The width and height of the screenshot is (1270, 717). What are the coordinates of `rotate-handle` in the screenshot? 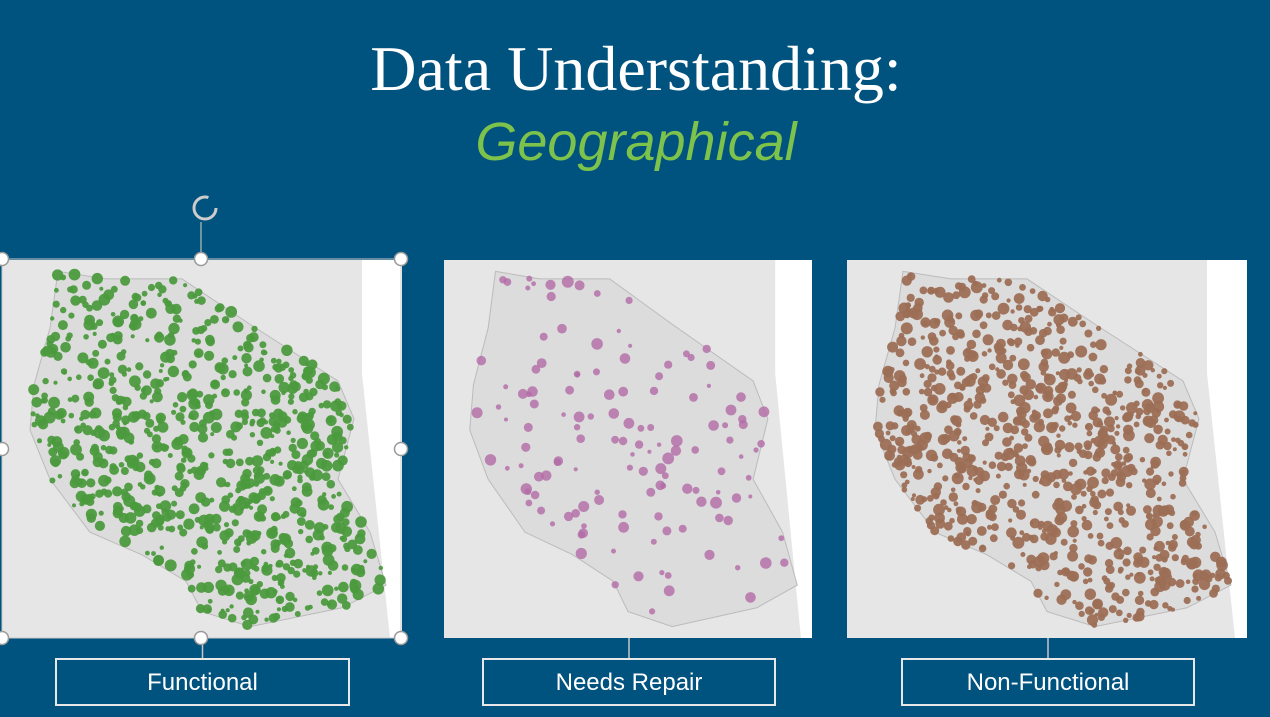 It's located at (205, 208).